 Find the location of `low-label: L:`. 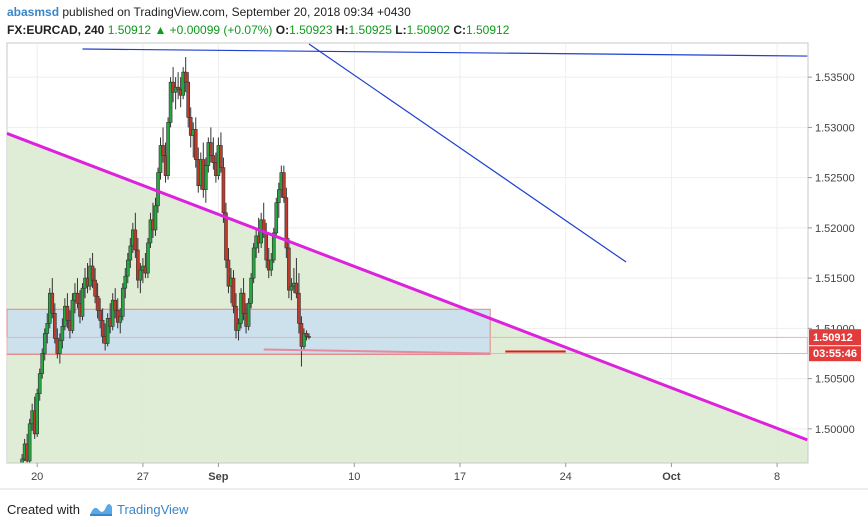

low-label: L: is located at coordinates (401, 30).